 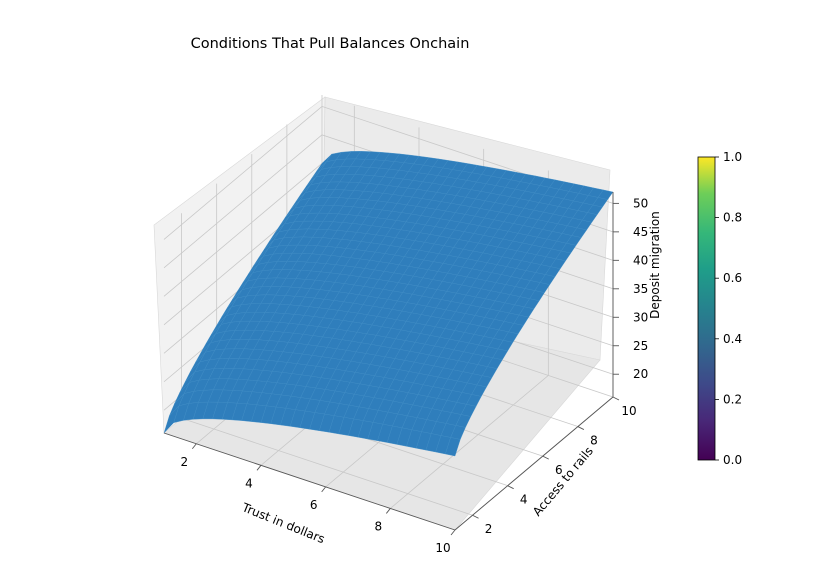 What do you see at coordinates (732, 218) in the screenshot?
I see `colorbar-tick-label: 0.8` at bounding box center [732, 218].